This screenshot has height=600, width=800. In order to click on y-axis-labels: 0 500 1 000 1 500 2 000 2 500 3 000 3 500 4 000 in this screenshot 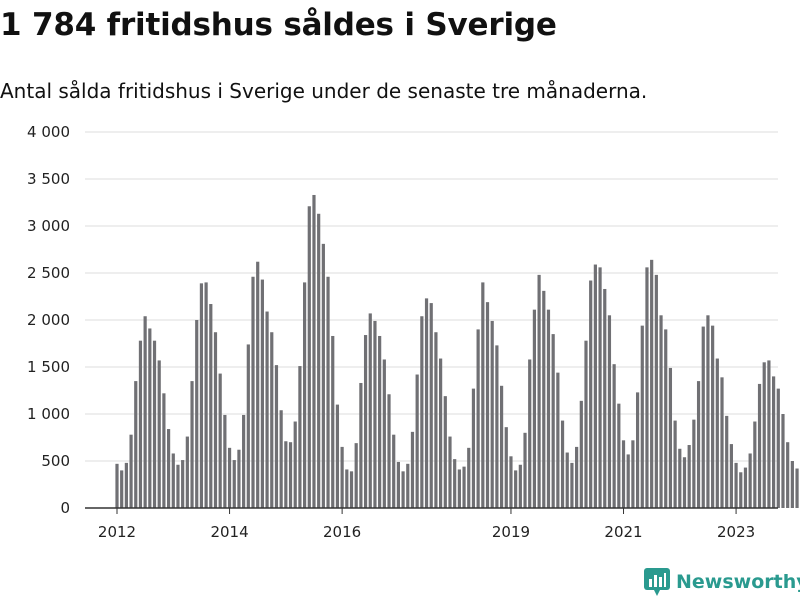, I will do `click(48, 320)`.